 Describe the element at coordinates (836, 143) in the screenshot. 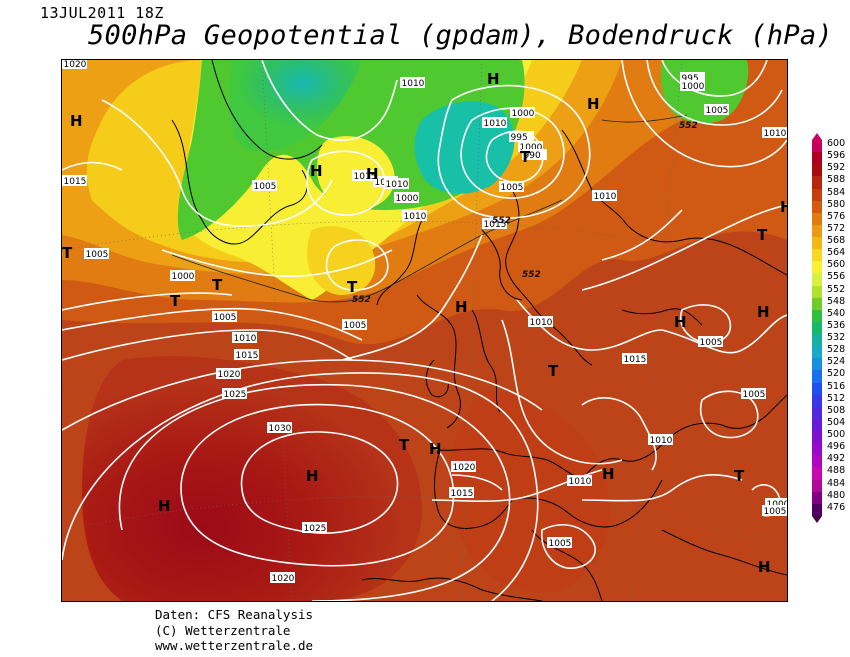

I see `scale-tick-label: 600` at that location.